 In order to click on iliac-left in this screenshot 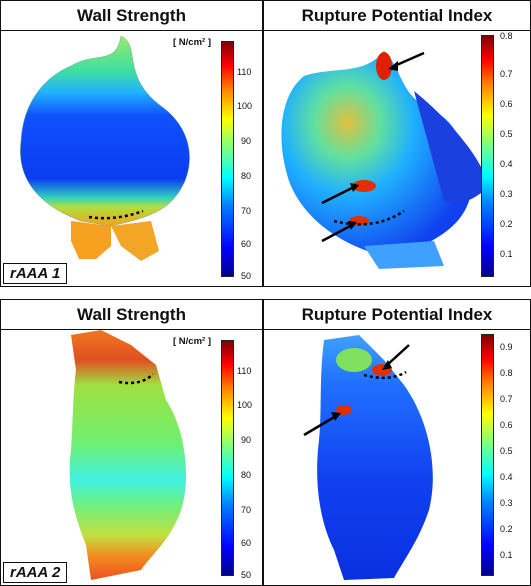, I will do `click(91, 240)`.